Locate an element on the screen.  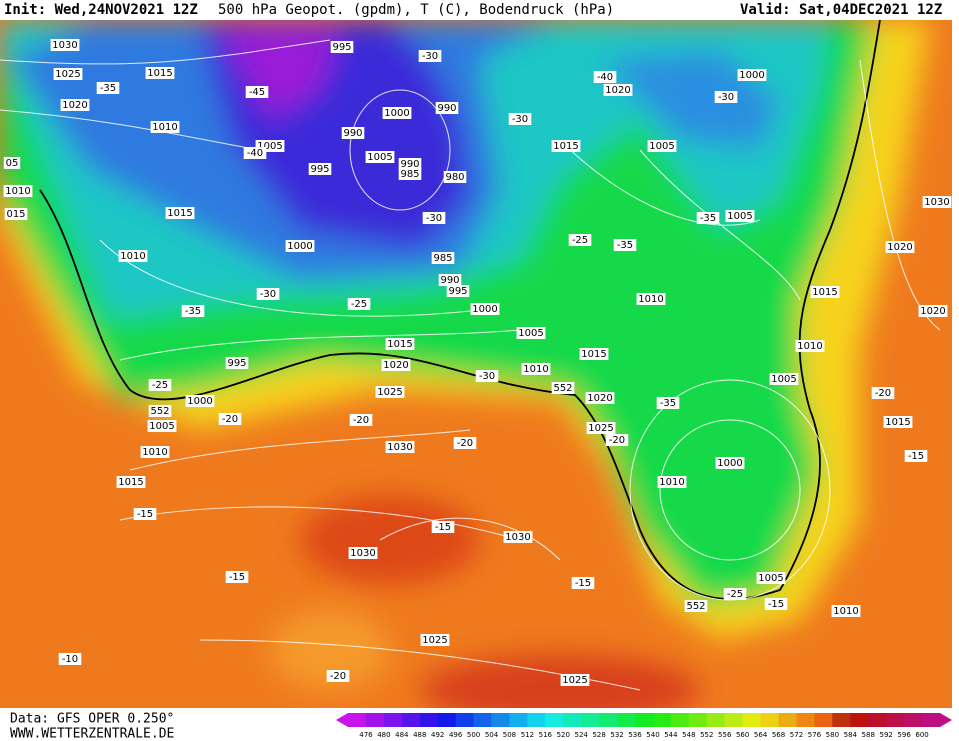
colorbar-tick-label: 572 is located at coordinates (796, 735).